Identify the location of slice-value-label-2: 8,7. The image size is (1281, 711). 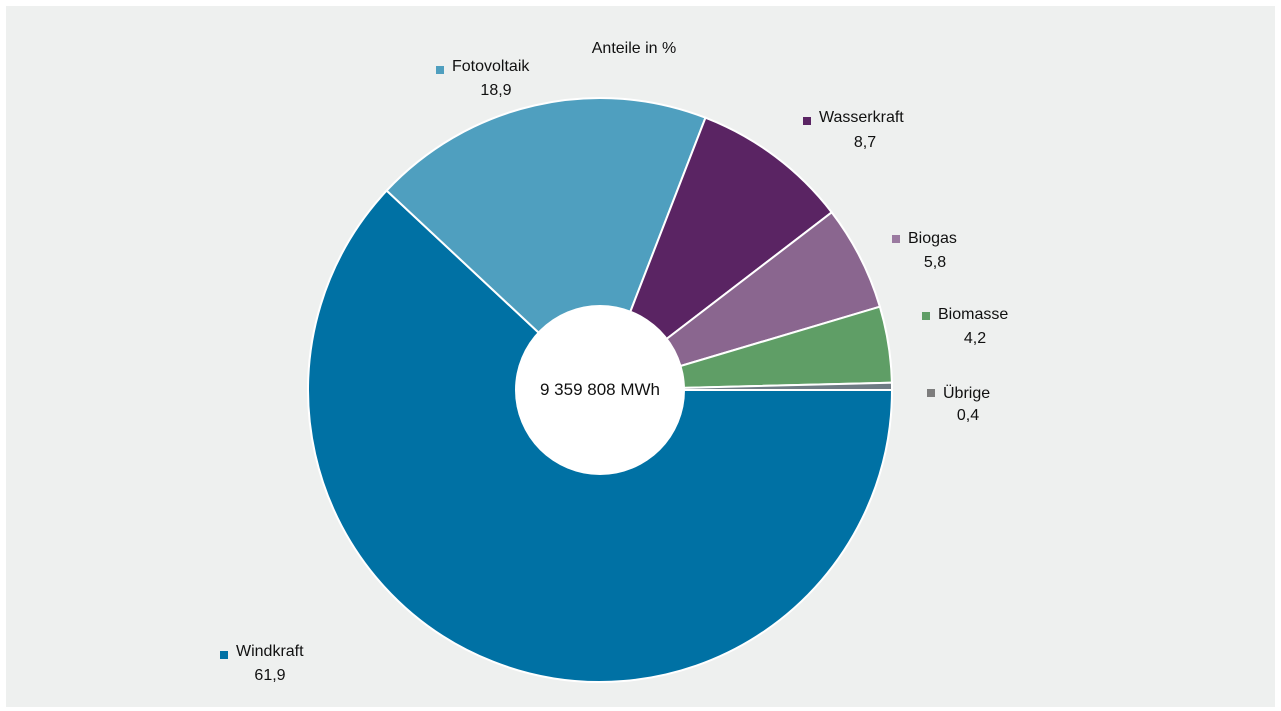
(865, 142).